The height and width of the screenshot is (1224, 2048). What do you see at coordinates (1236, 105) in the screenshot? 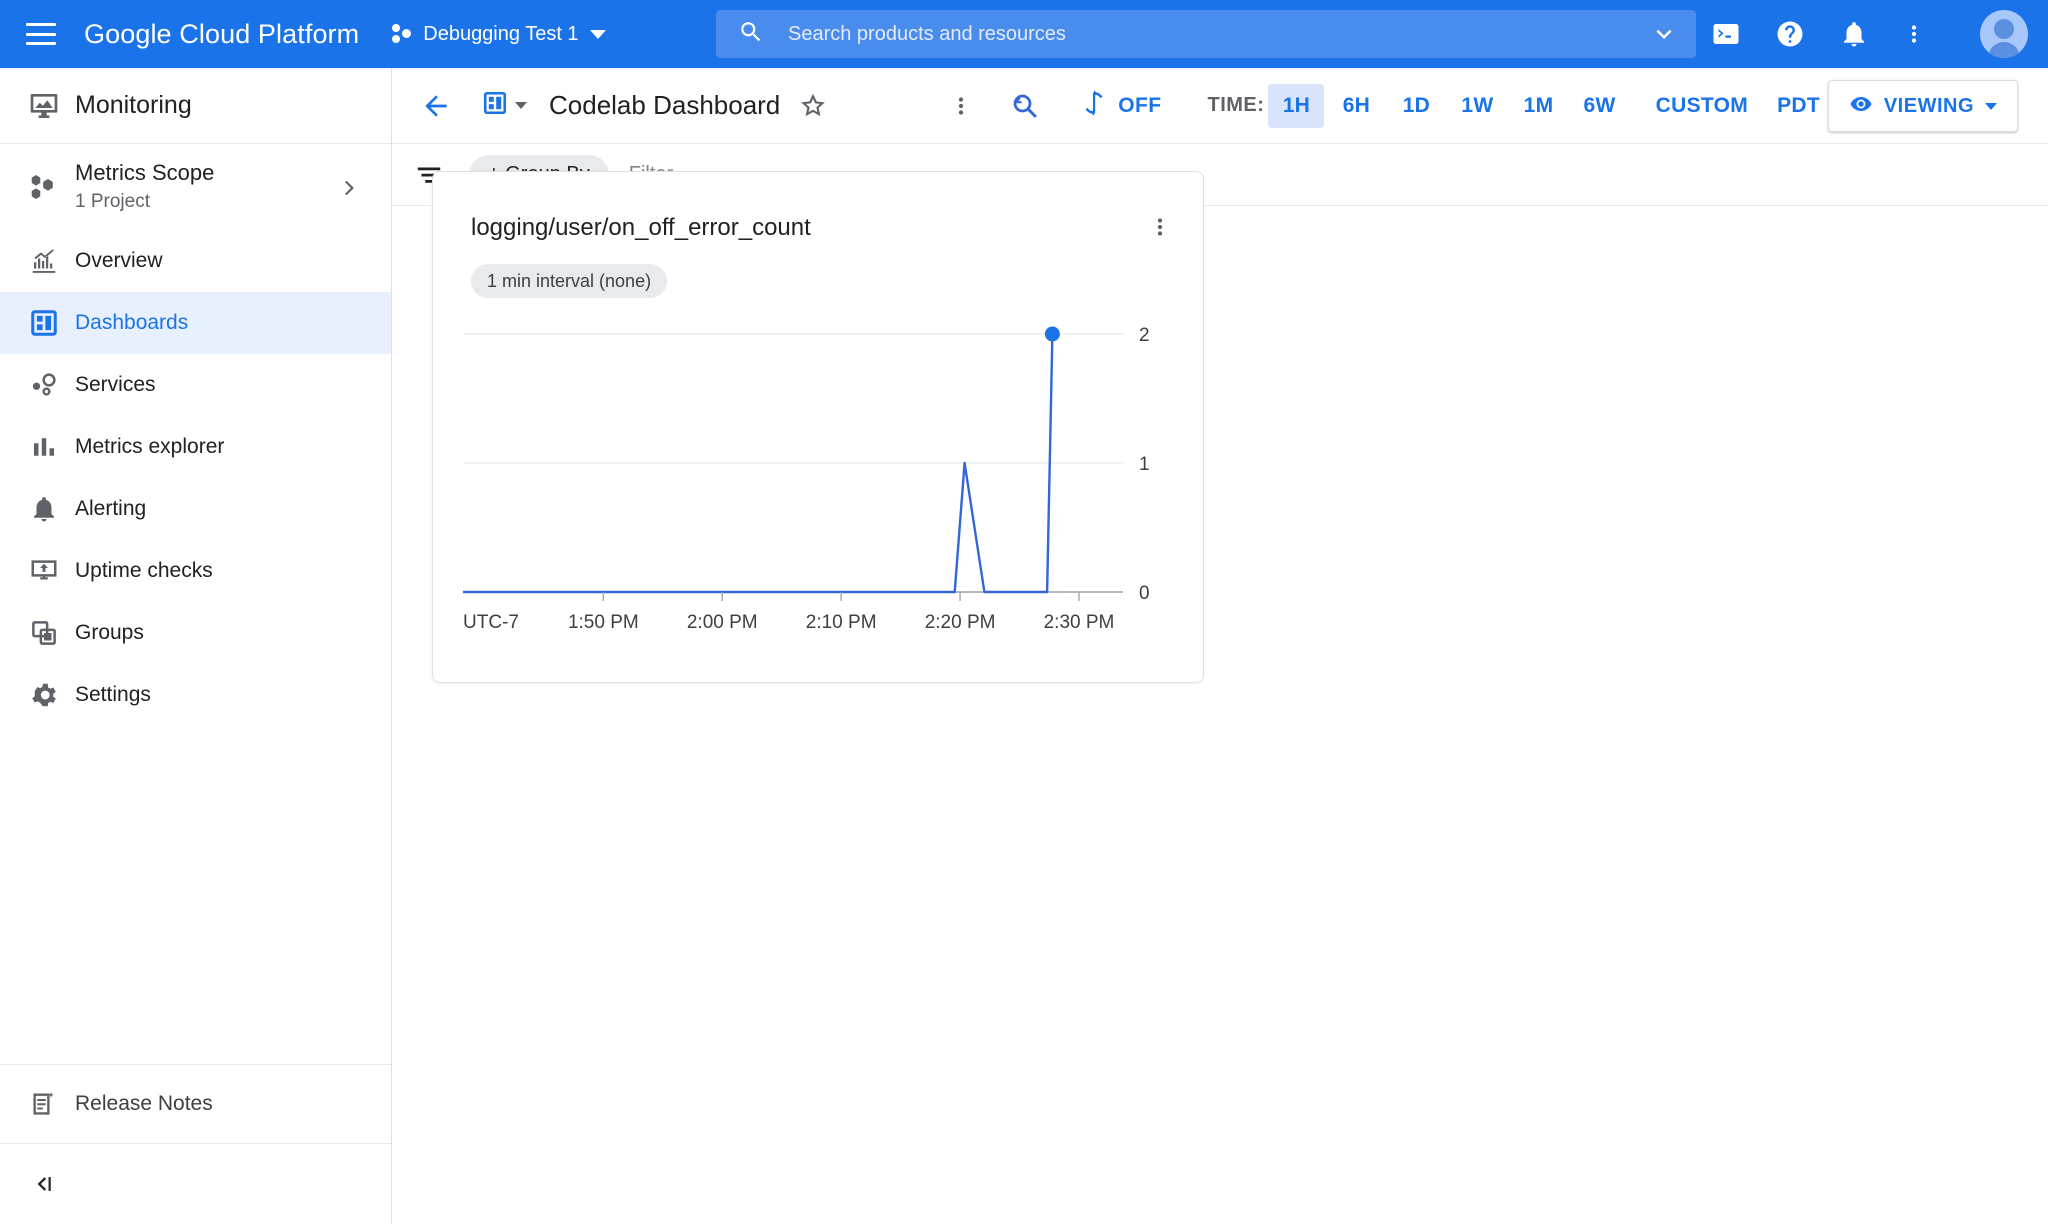
I see `time-range-label: TIME:` at bounding box center [1236, 105].